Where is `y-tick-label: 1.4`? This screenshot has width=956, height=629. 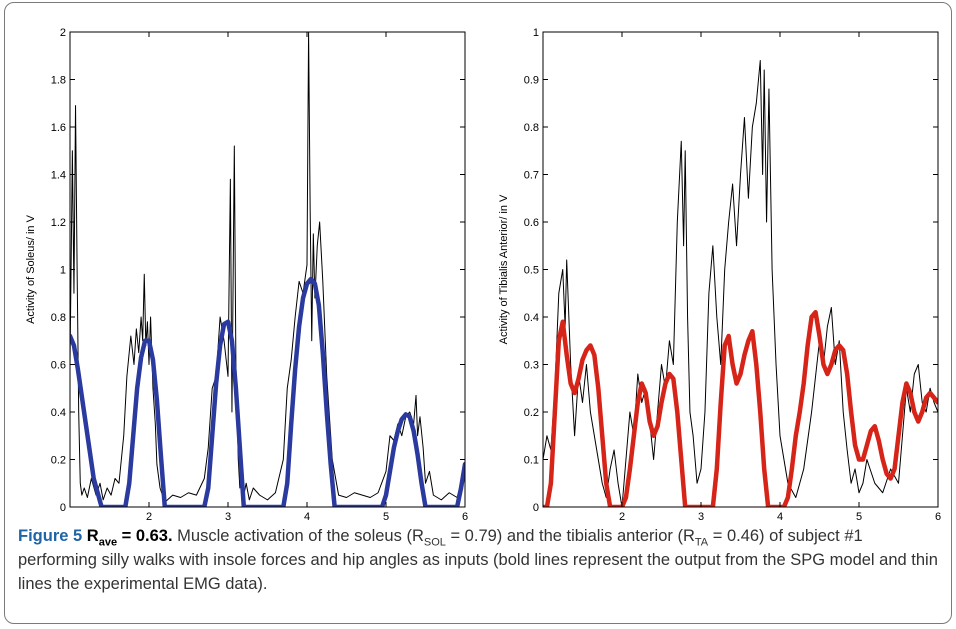 y-tick-label: 1.4 is located at coordinates (58, 176).